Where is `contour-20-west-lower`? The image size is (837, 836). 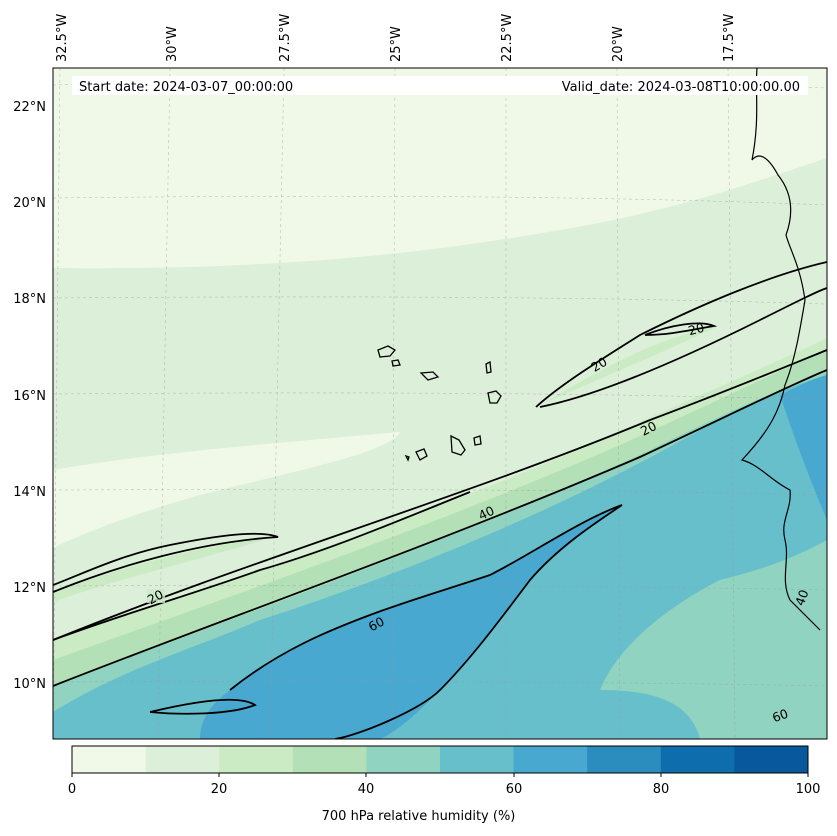 contour-20-west-lower is located at coordinates (262, 566).